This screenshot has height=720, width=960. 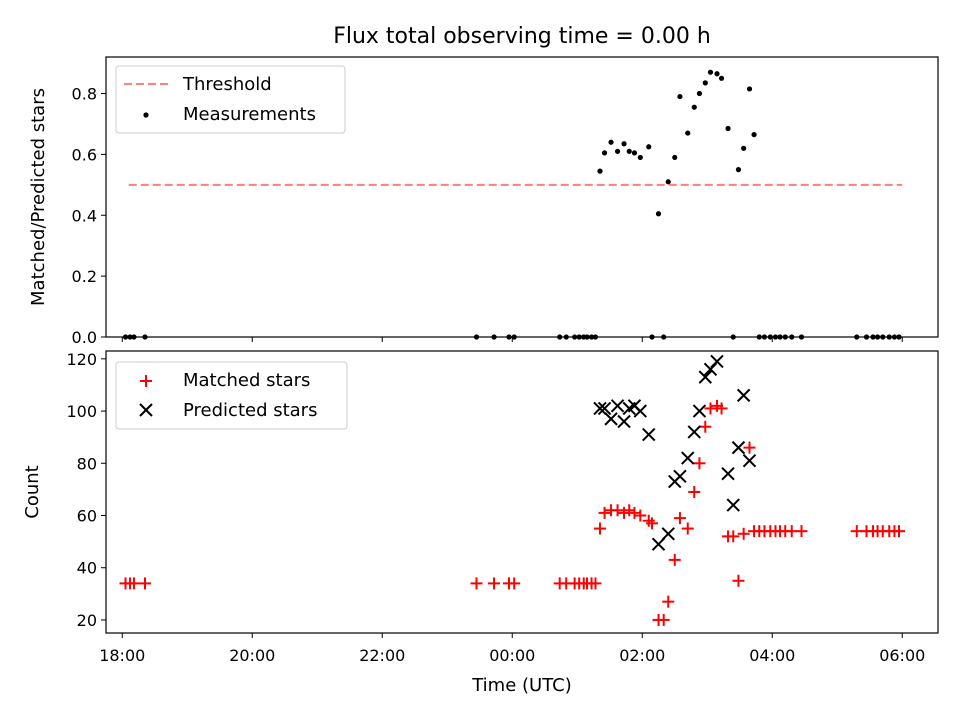 What do you see at coordinates (146, 410) in the screenshot?
I see `predicted-legend-swatch` at bounding box center [146, 410].